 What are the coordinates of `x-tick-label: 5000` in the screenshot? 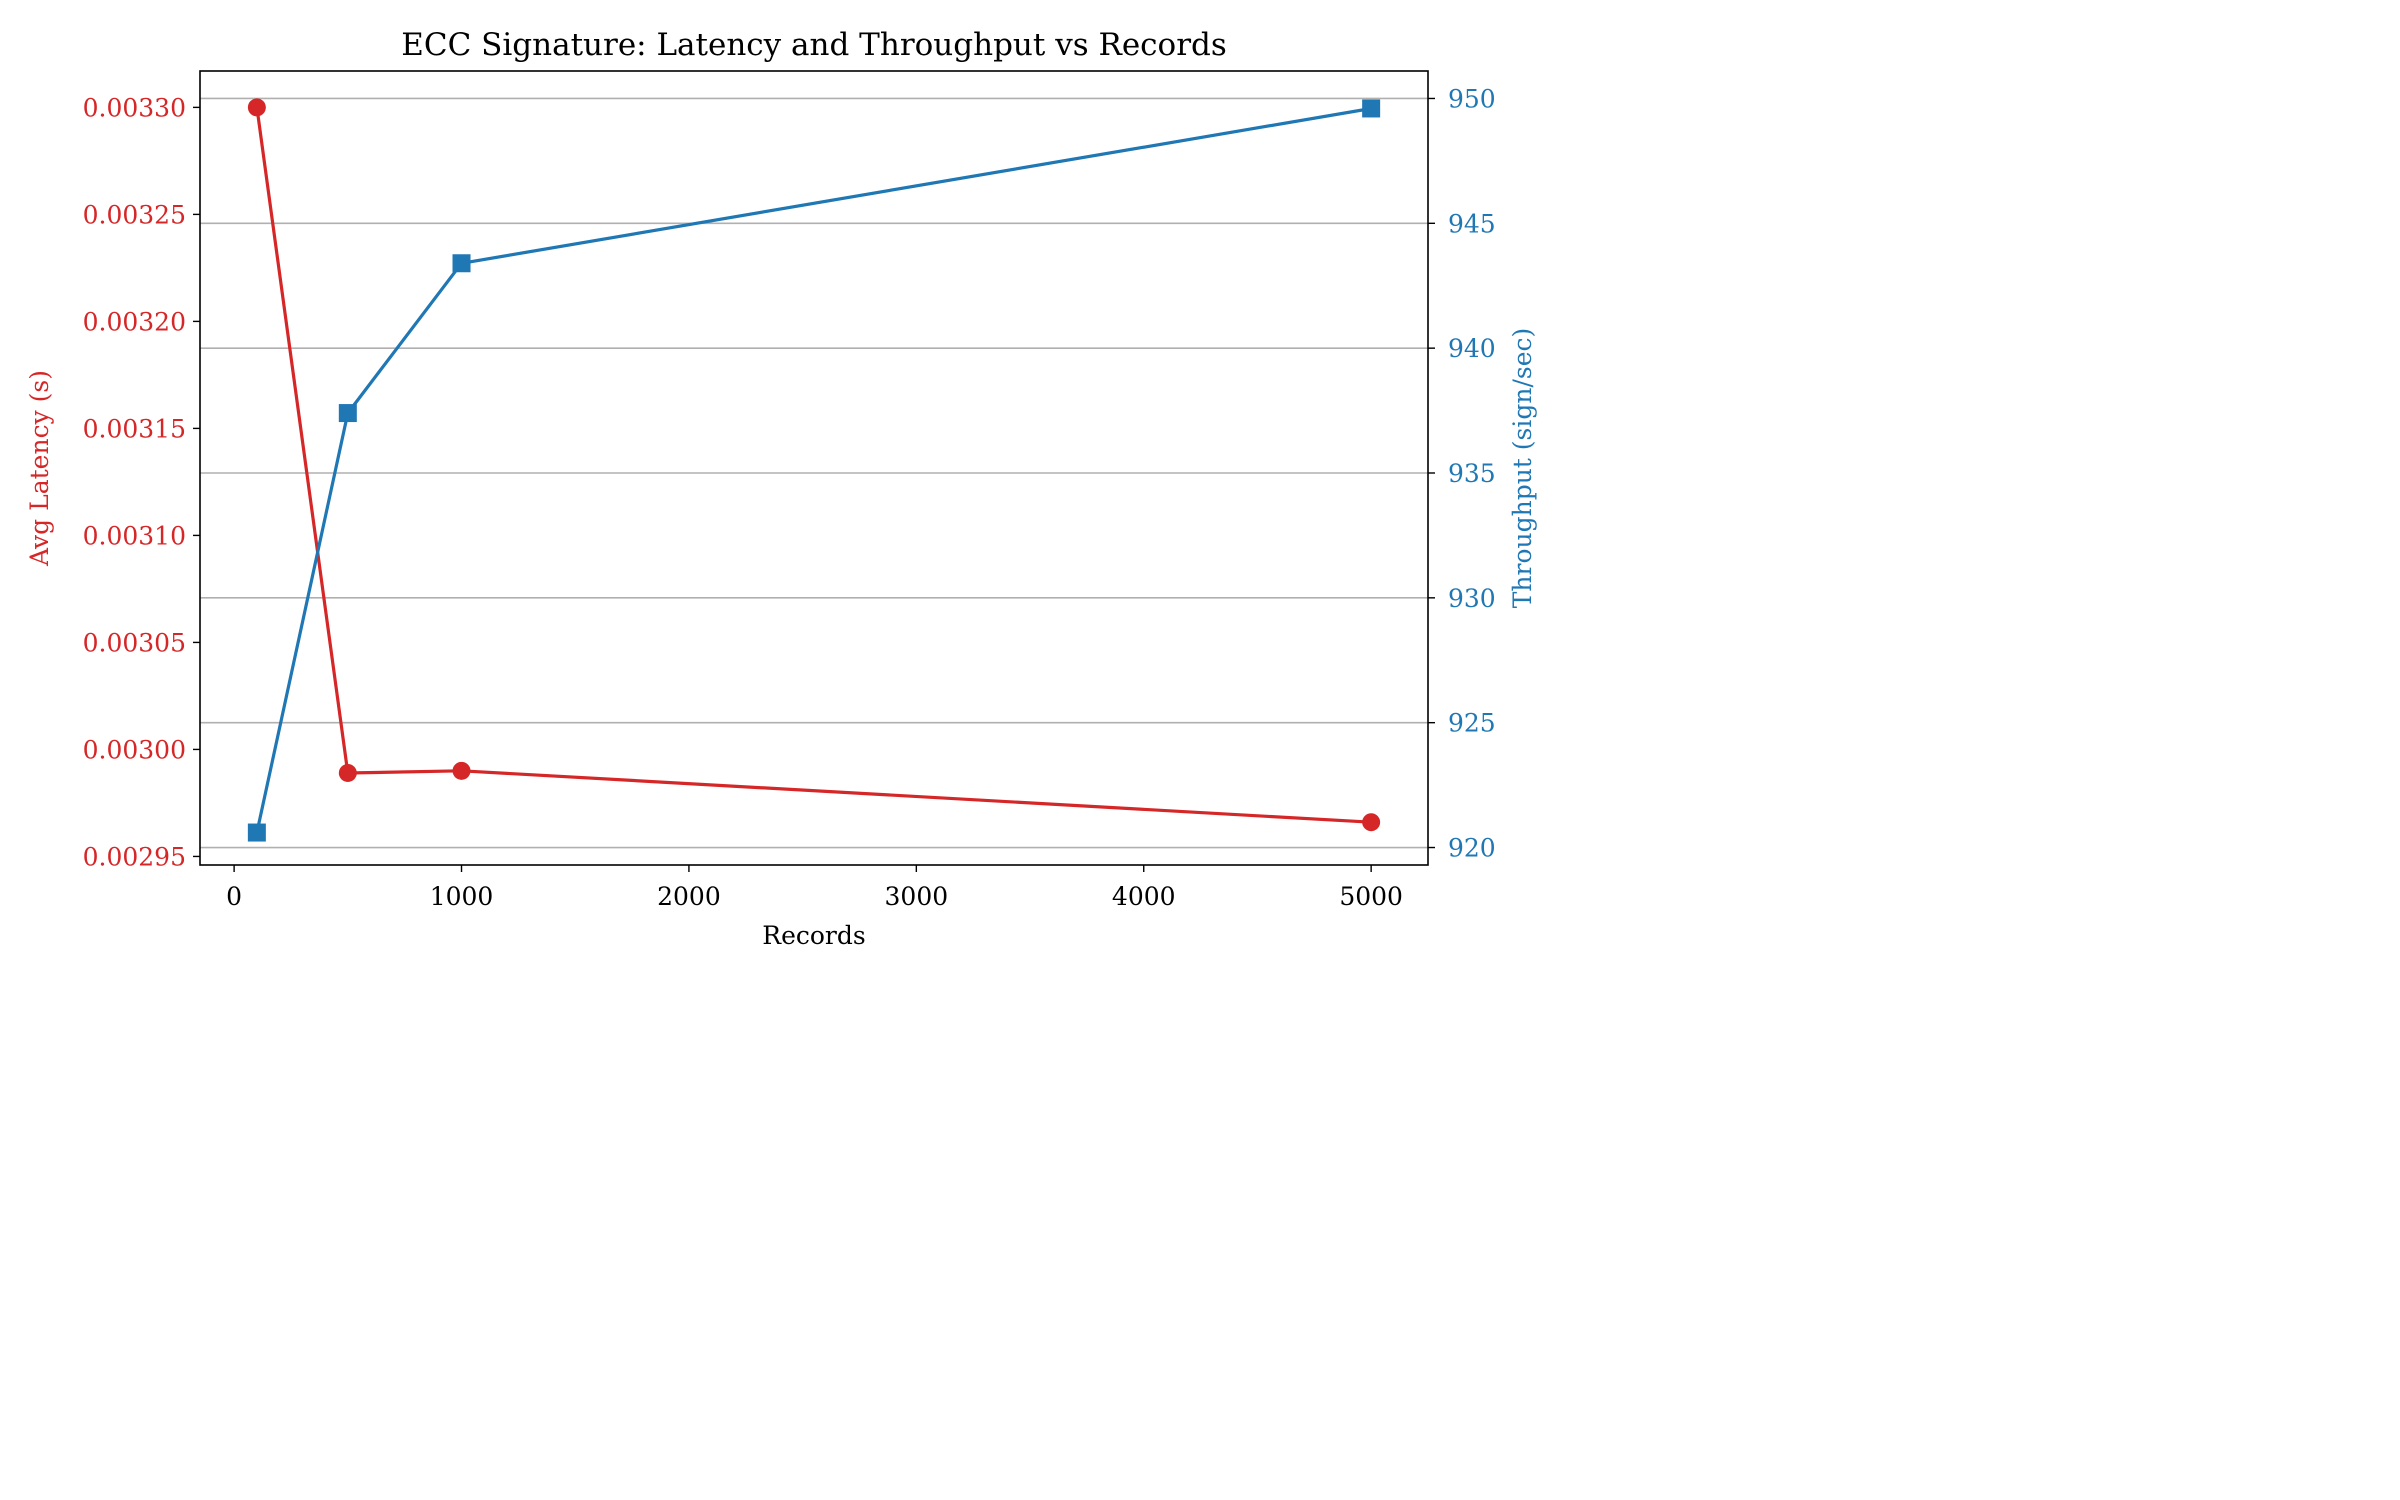 It's located at (1371, 896).